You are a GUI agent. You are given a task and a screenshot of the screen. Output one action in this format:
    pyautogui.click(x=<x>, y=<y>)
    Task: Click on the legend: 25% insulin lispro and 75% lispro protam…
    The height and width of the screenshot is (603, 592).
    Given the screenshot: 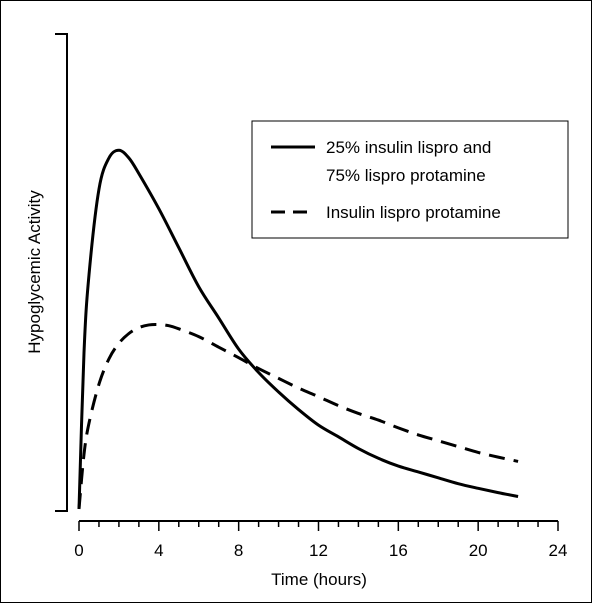 What is the action you would take?
    pyautogui.click(x=410, y=179)
    